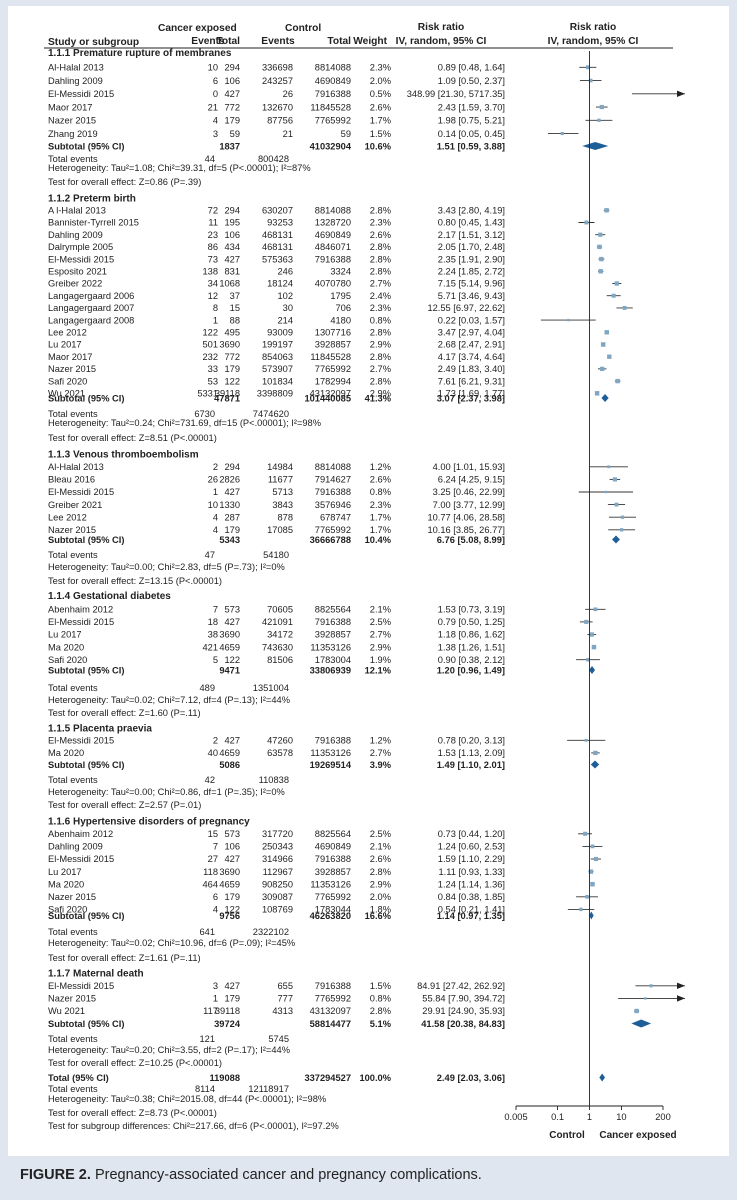 The height and width of the screenshot is (1200, 737). I want to click on study-events-control: 3843, so click(282, 505).